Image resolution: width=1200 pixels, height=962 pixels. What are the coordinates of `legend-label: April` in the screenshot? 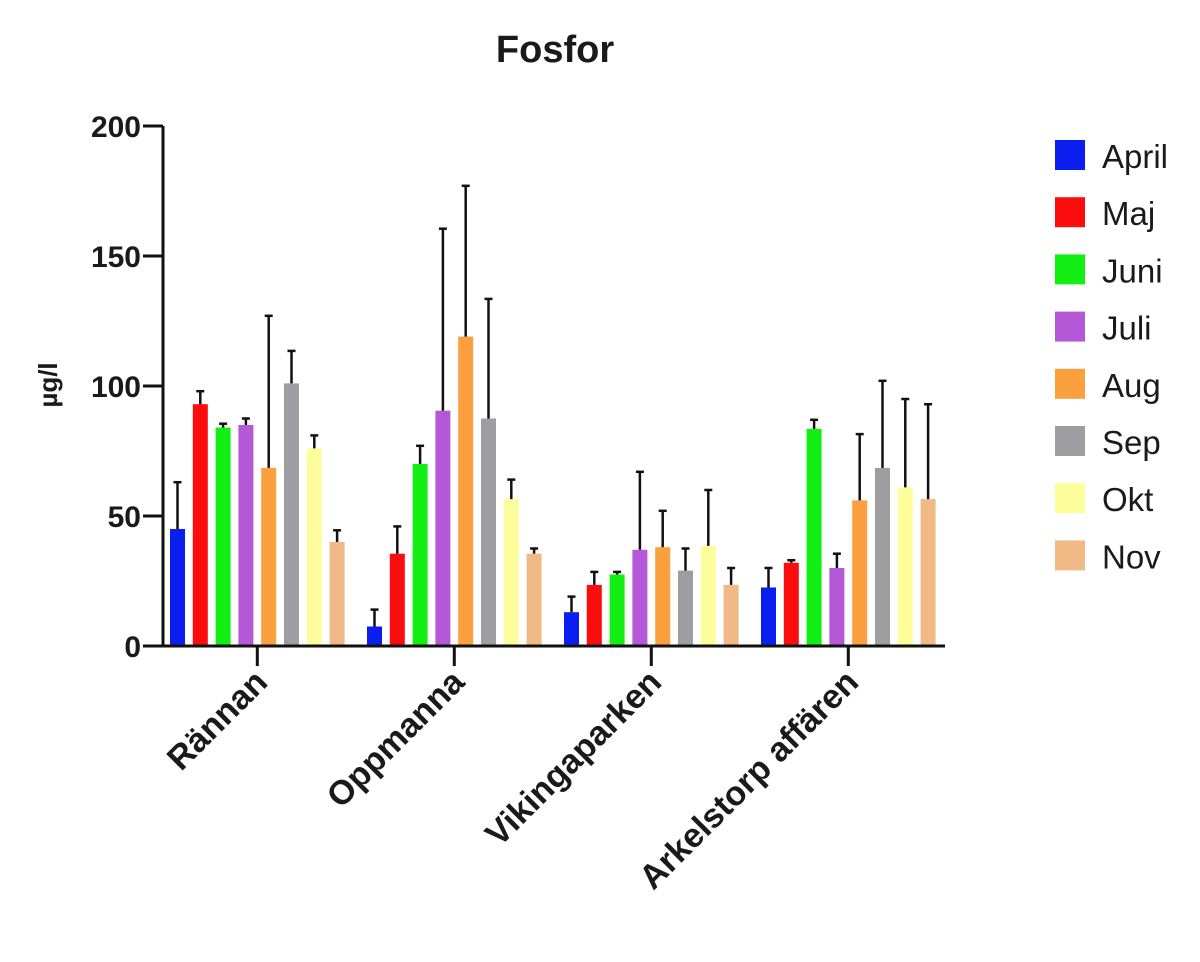 It's located at (1135, 156).